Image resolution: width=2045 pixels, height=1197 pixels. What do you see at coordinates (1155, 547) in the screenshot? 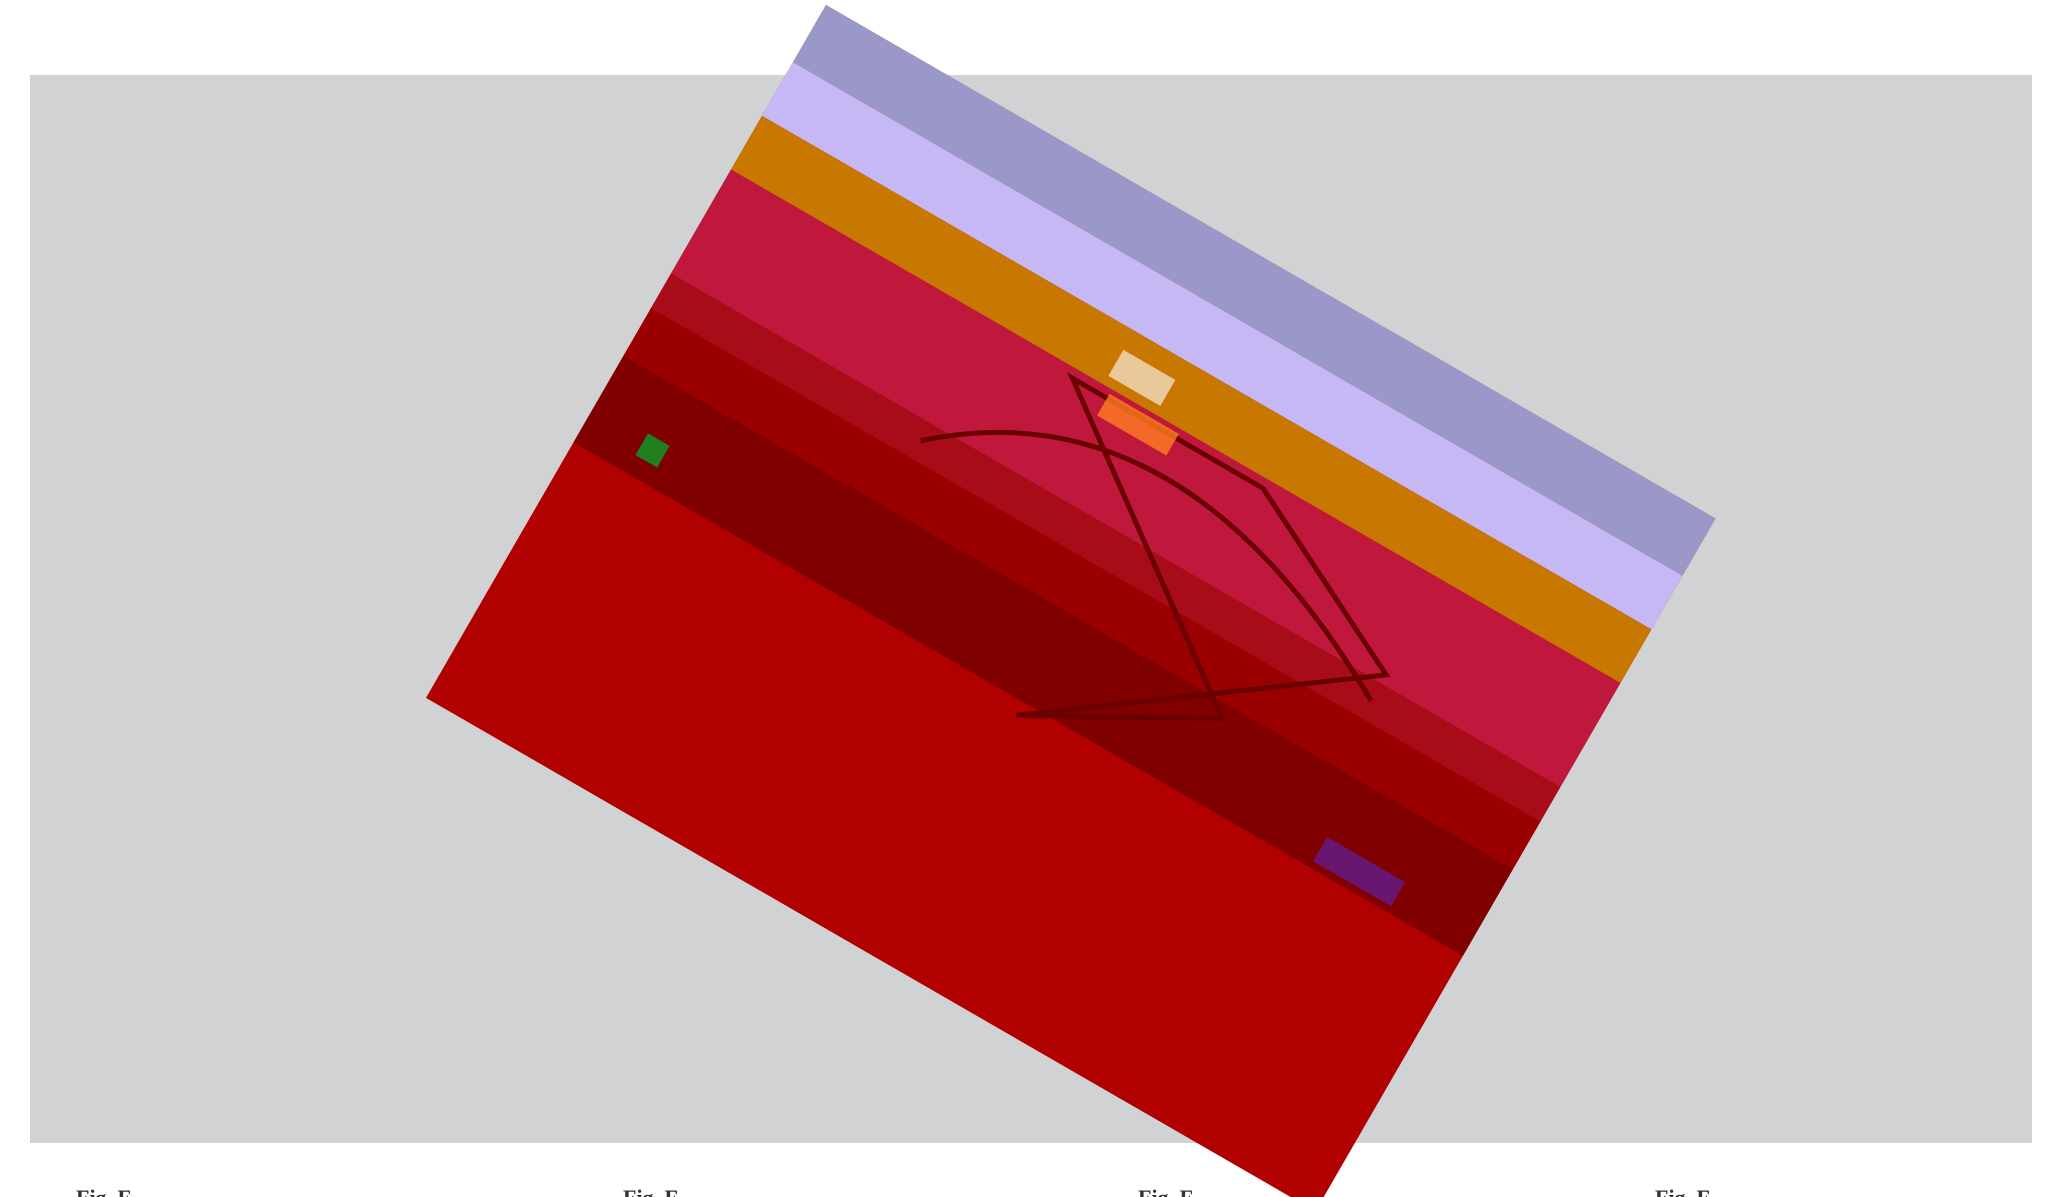
I see `wire-pattern` at bounding box center [1155, 547].